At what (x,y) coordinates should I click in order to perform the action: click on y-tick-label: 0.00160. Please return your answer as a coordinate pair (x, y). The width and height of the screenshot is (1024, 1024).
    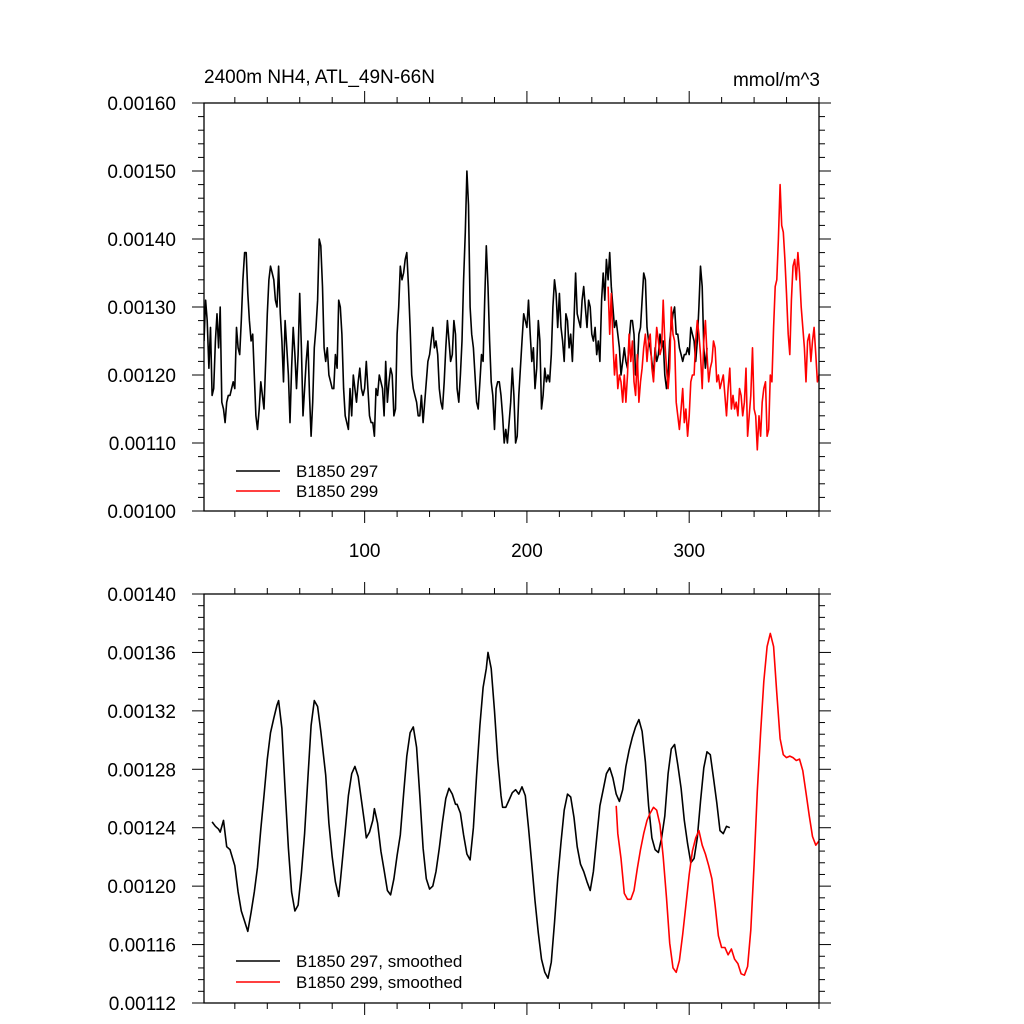
    Looking at the image, I should click on (141, 104).